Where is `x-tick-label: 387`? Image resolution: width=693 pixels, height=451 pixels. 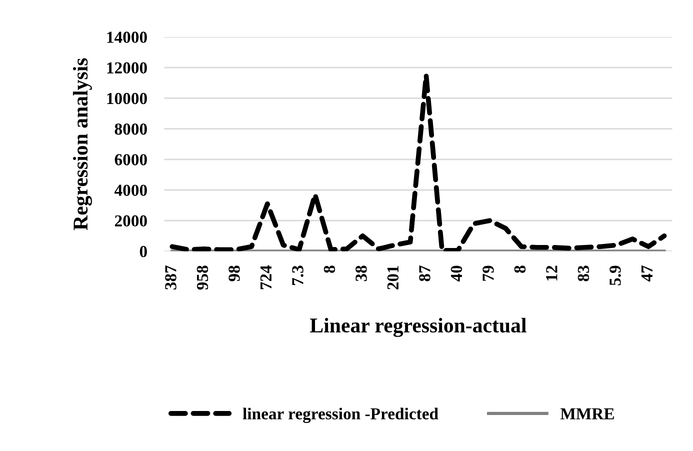
x-tick-label: 387 is located at coordinates (170, 278).